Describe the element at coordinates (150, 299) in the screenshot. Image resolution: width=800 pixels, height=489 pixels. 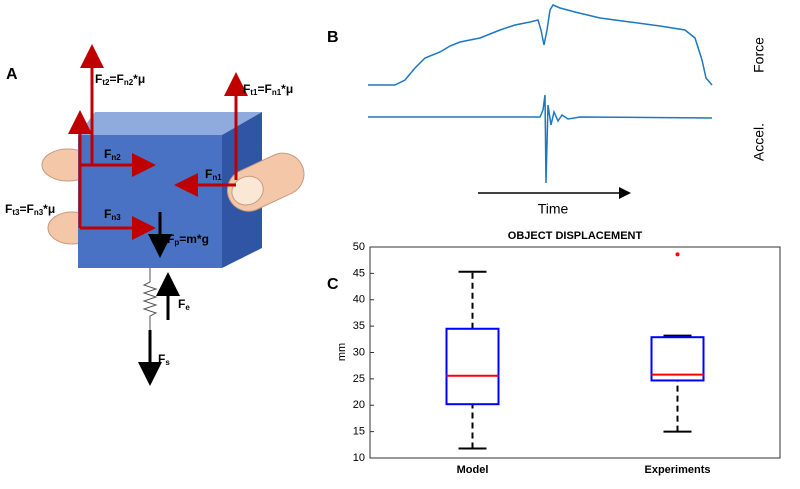
I see `spring` at that location.